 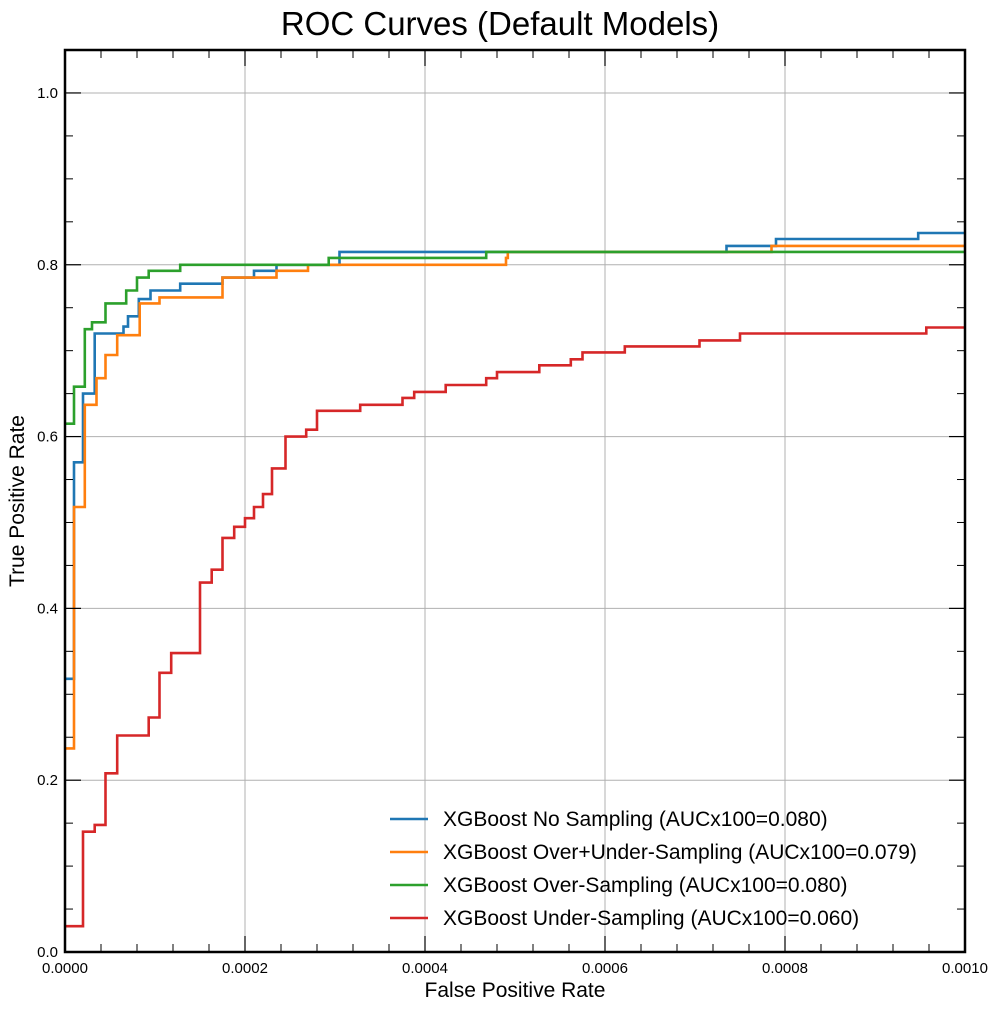 I want to click on x-tick-label: 0.0010, so click(x=965, y=968).